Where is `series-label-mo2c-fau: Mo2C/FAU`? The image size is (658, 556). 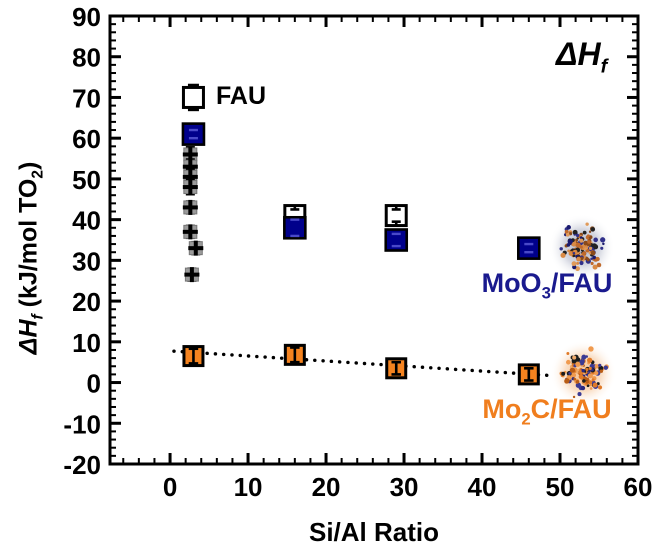 series-label-mo2c-fau: Mo2C/FAU is located at coordinates (547, 411).